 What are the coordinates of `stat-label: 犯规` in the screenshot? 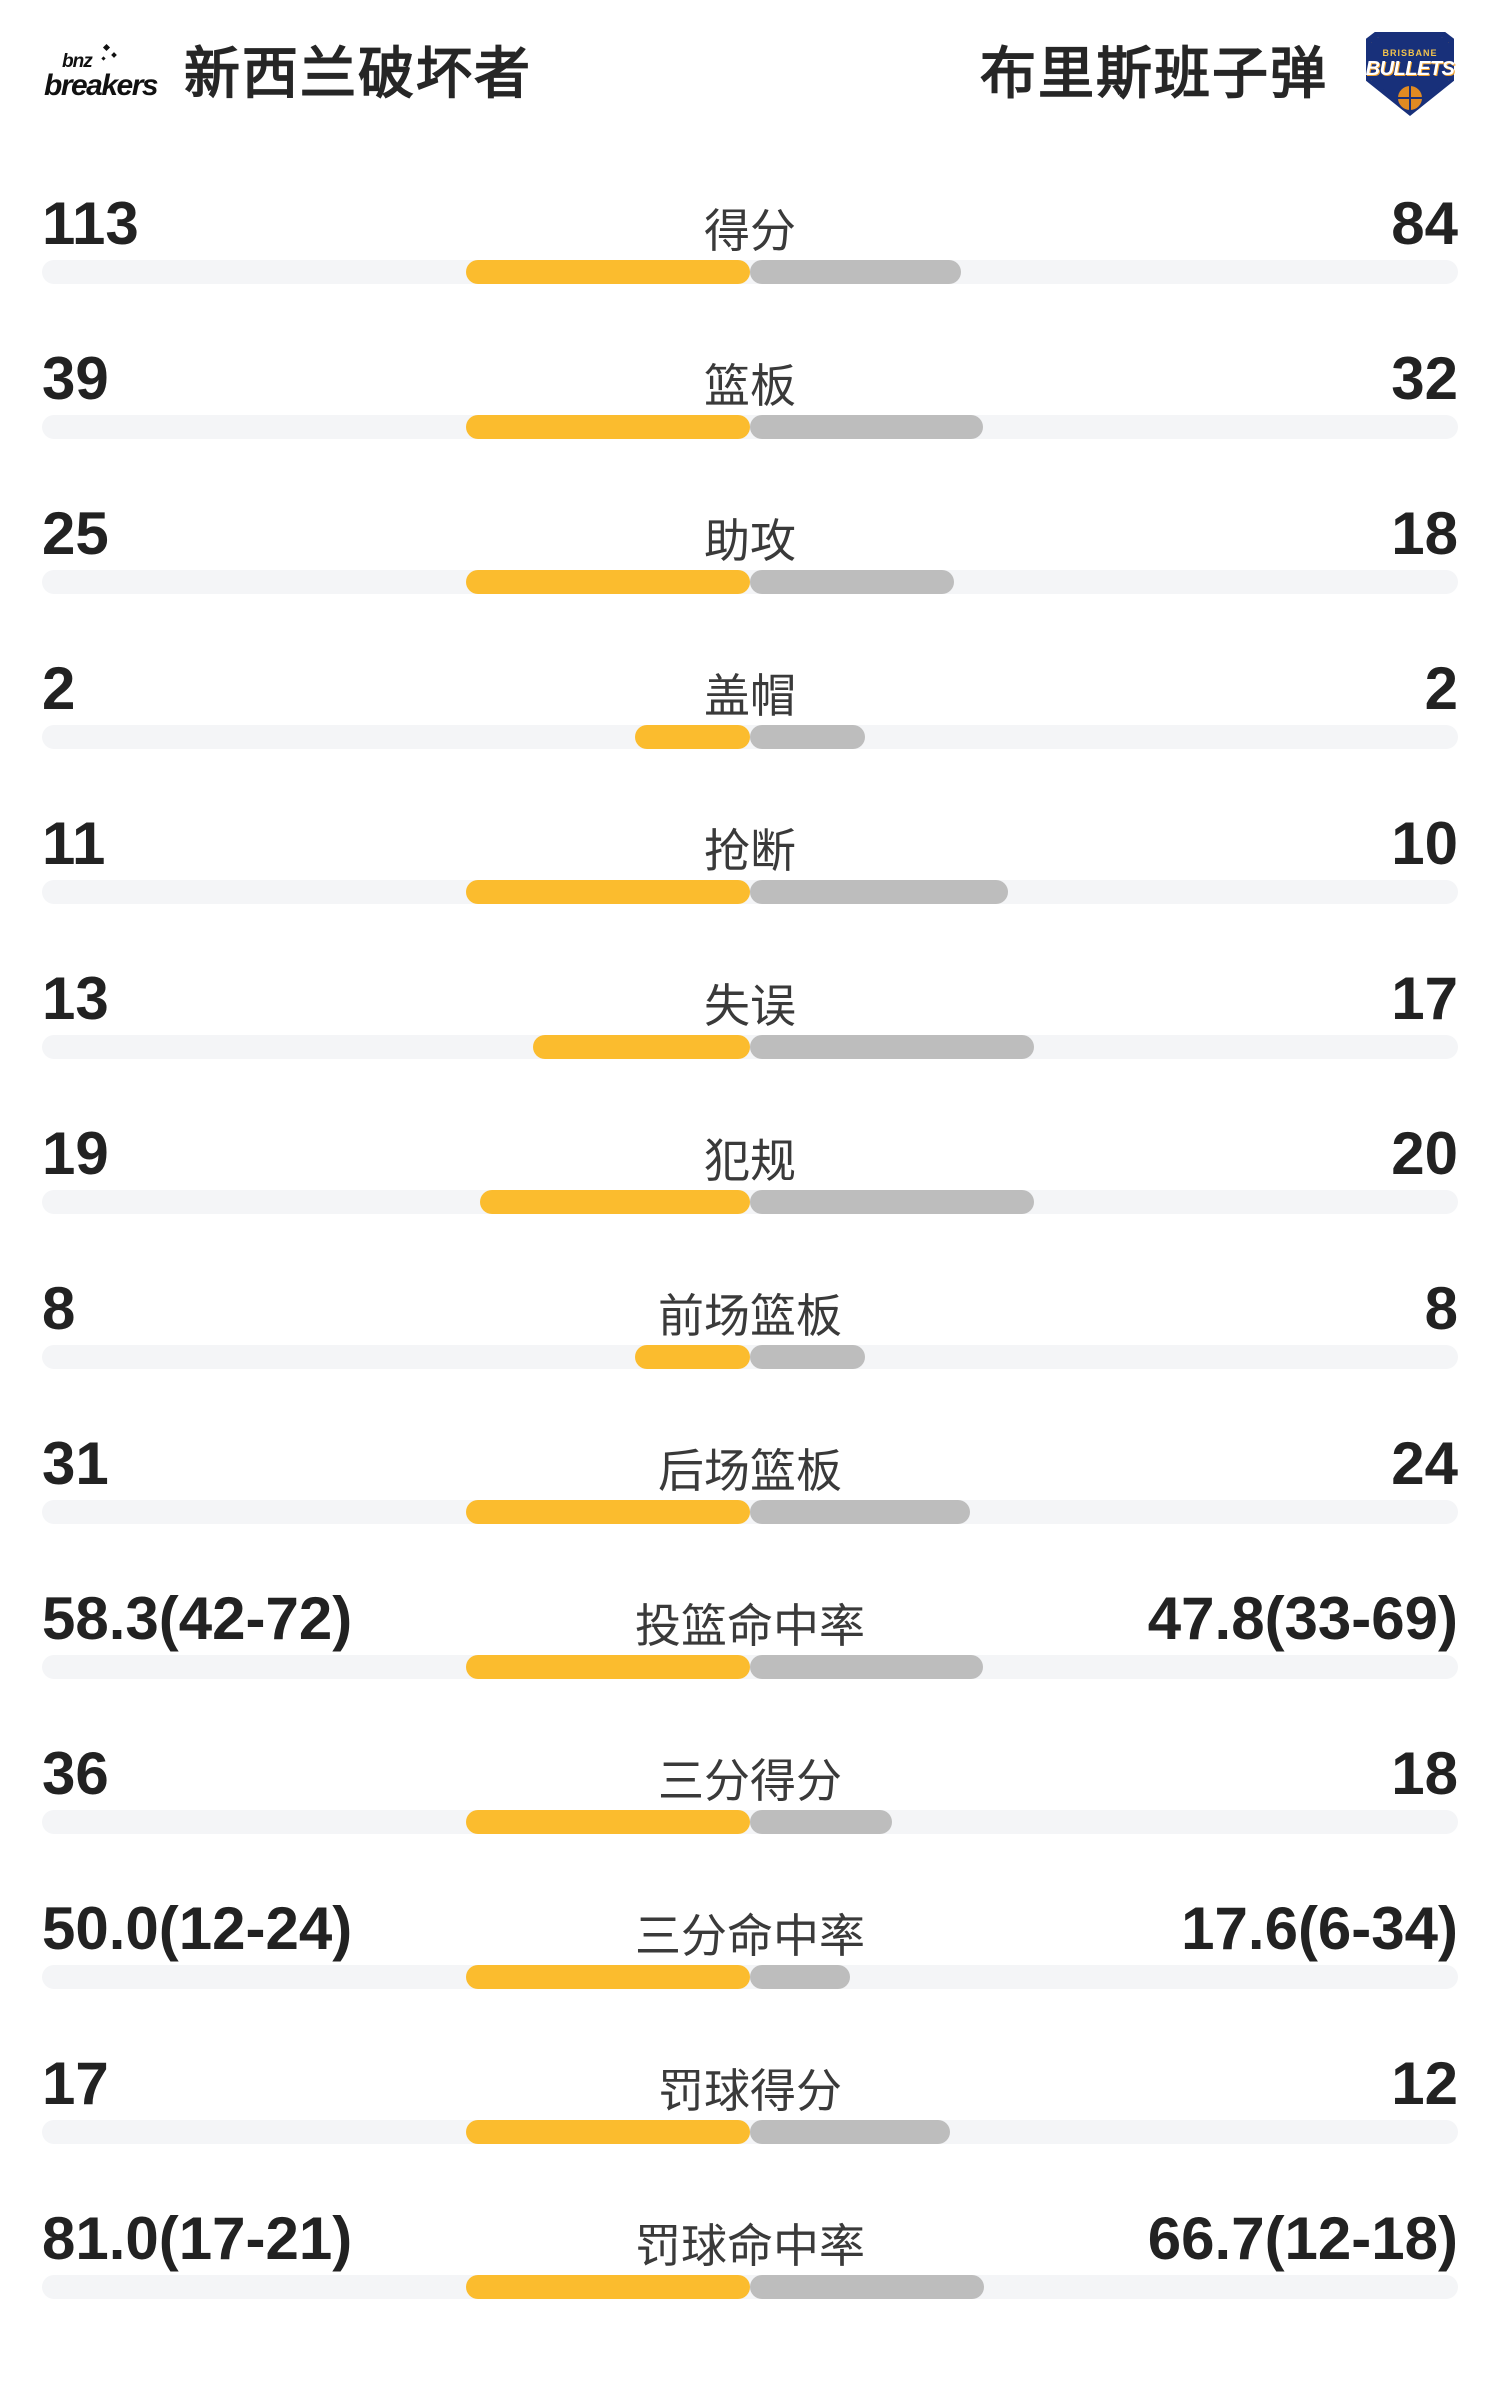 It's located at (750, 1161).